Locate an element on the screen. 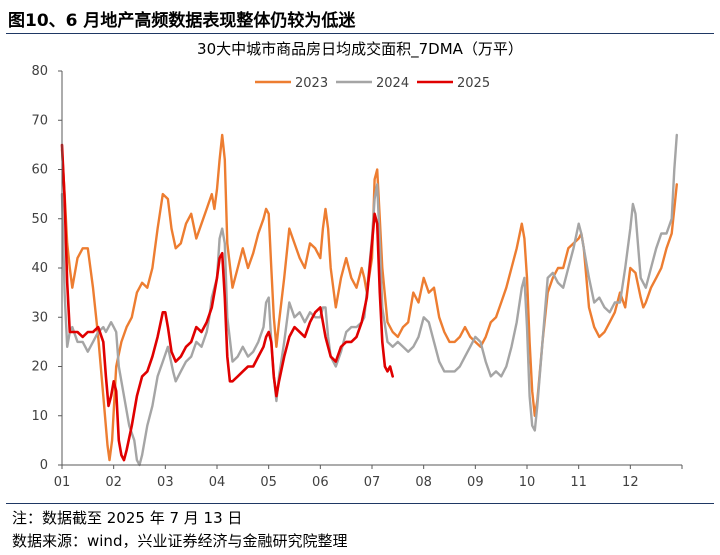 The width and height of the screenshot is (720, 555). y-tick-label: 0 is located at coordinates (44, 465).